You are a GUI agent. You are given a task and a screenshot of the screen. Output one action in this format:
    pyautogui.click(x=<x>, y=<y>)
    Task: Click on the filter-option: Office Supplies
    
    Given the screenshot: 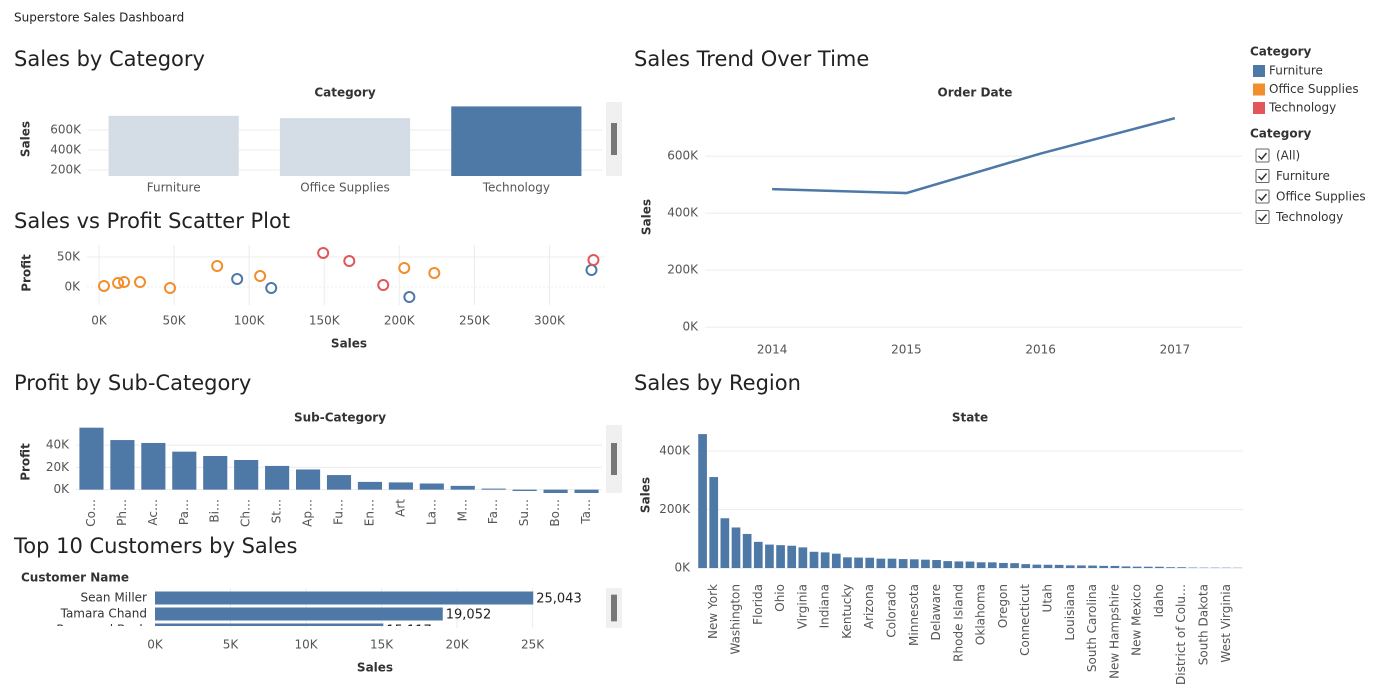 What is the action you would take?
    pyautogui.click(x=1321, y=197)
    